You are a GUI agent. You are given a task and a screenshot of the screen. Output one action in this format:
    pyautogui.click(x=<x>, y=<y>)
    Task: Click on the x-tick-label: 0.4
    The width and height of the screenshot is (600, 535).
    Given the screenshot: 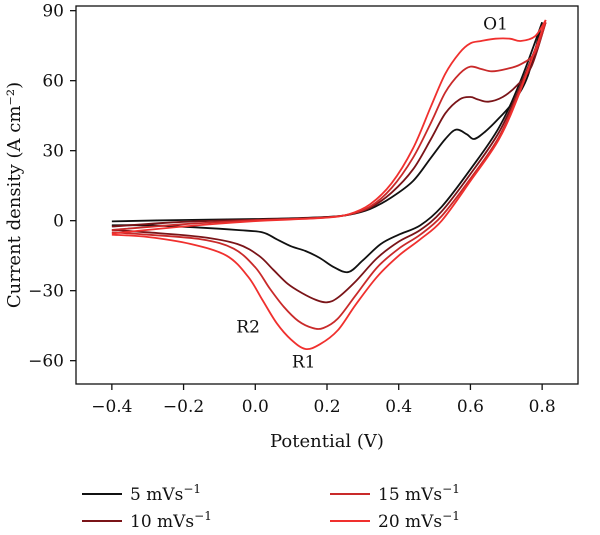 What is the action you would take?
    pyautogui.click(x=398, y=407)
    